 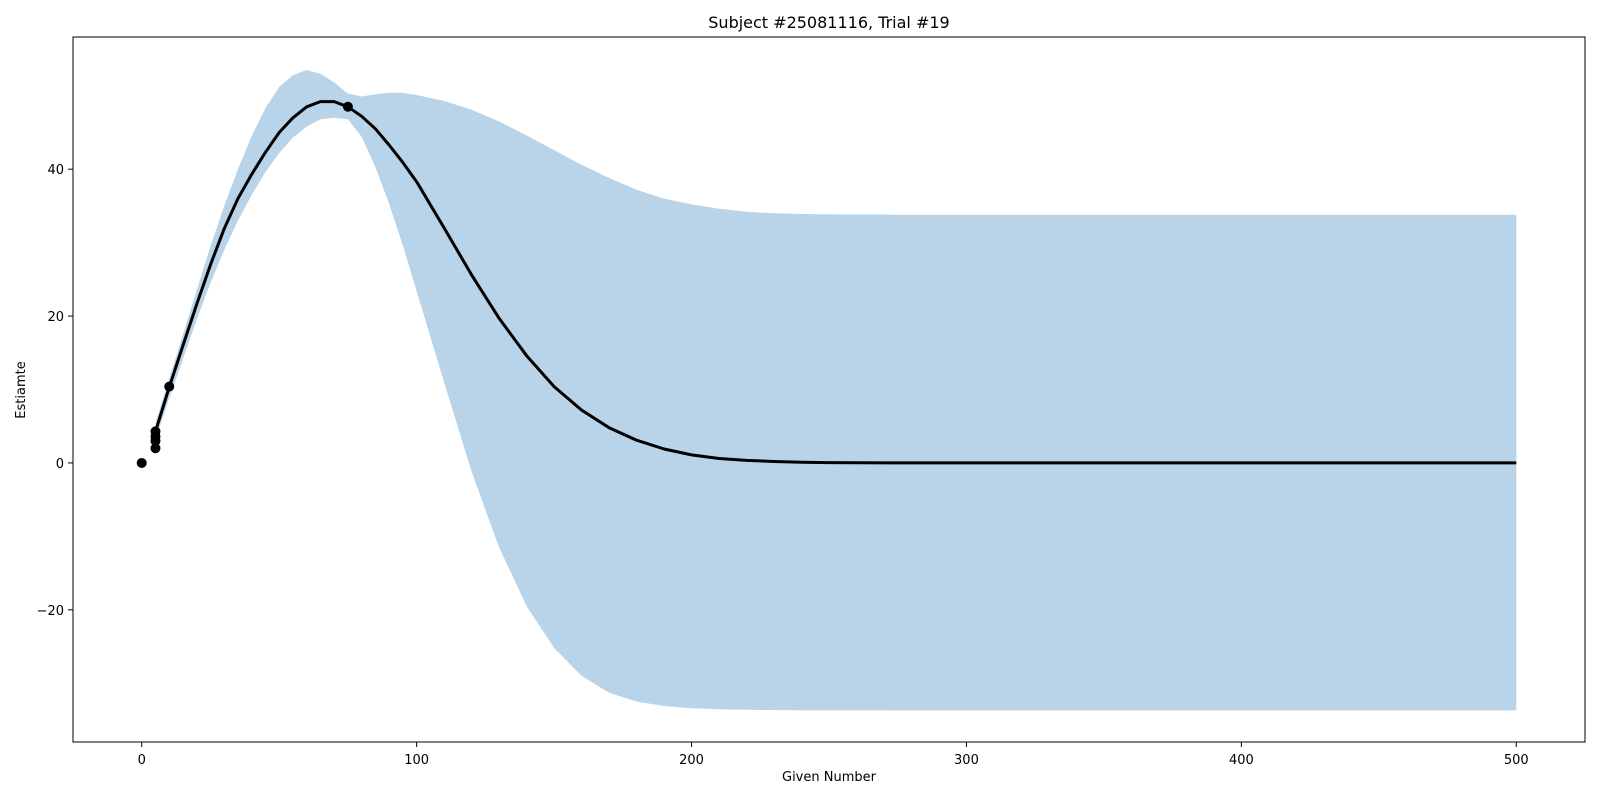 I want to click on data-points, so click(x=244, y=284).